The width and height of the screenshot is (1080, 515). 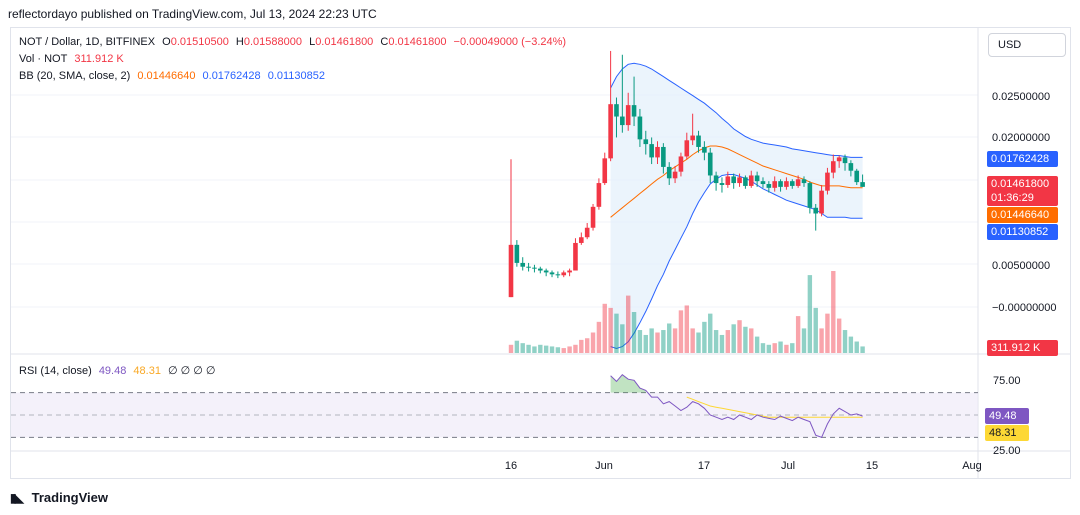 I want to click on countdown-value: 01:36:29, so click(x=1012, y=198).